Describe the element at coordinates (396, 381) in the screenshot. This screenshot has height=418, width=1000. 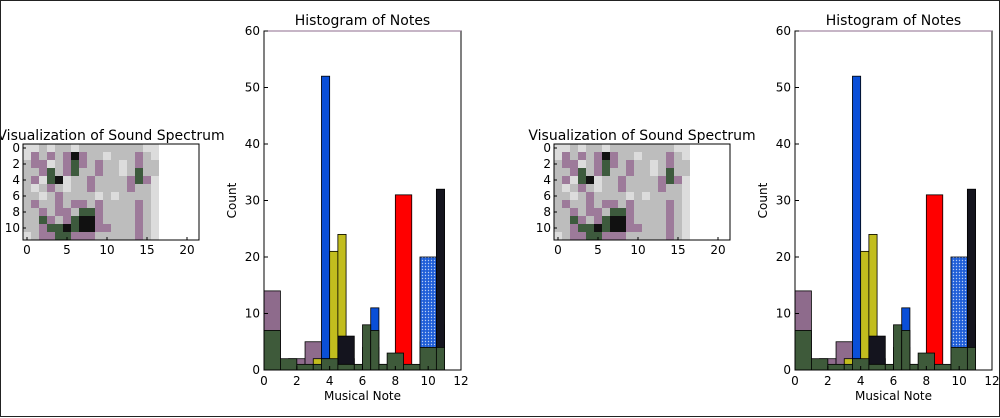
I see `histogram-x-tick-label: 8` at that location.